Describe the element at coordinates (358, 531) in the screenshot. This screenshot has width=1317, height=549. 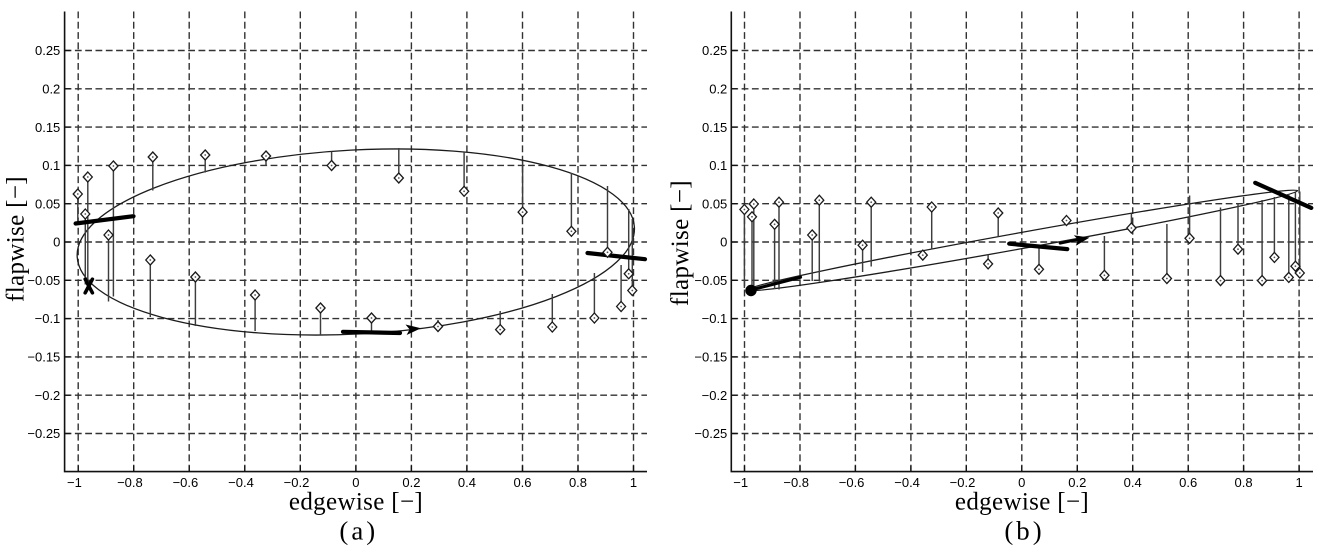
I see `svg-text: (a)` at that location.